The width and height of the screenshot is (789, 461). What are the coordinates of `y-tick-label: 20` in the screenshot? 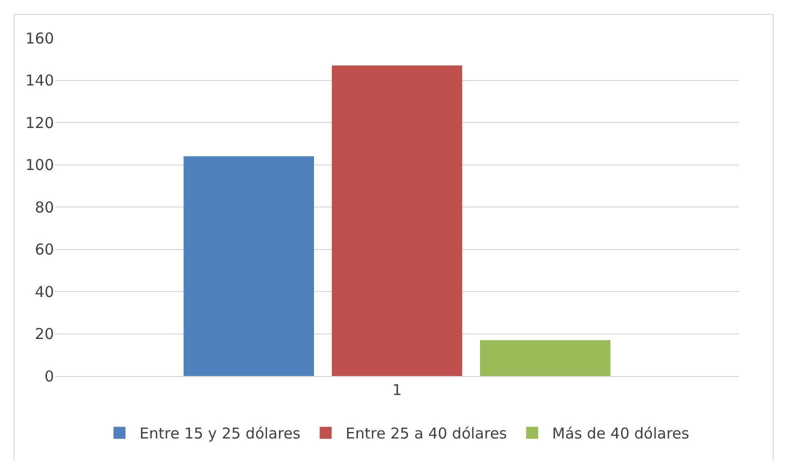 It's located at (44, 334).